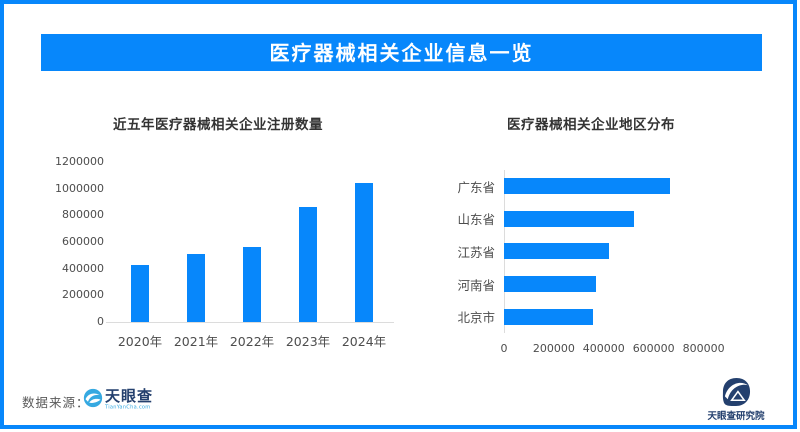 The height and width of the screenshot is (432, 800). What do you see at coordinates (476, 187) in the screenshot?
I see `region-category-label: 广东省` at bounding box center [476, 187].